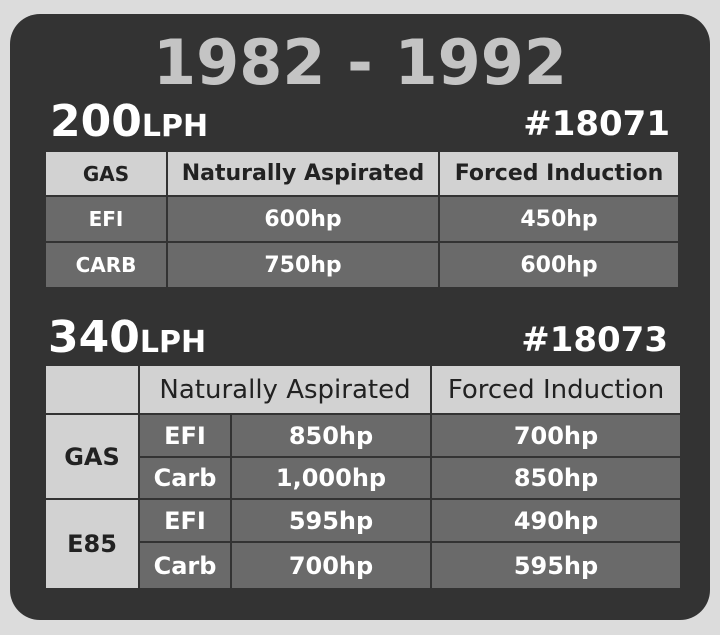  I want to click on header-blank, so click(92, 389).